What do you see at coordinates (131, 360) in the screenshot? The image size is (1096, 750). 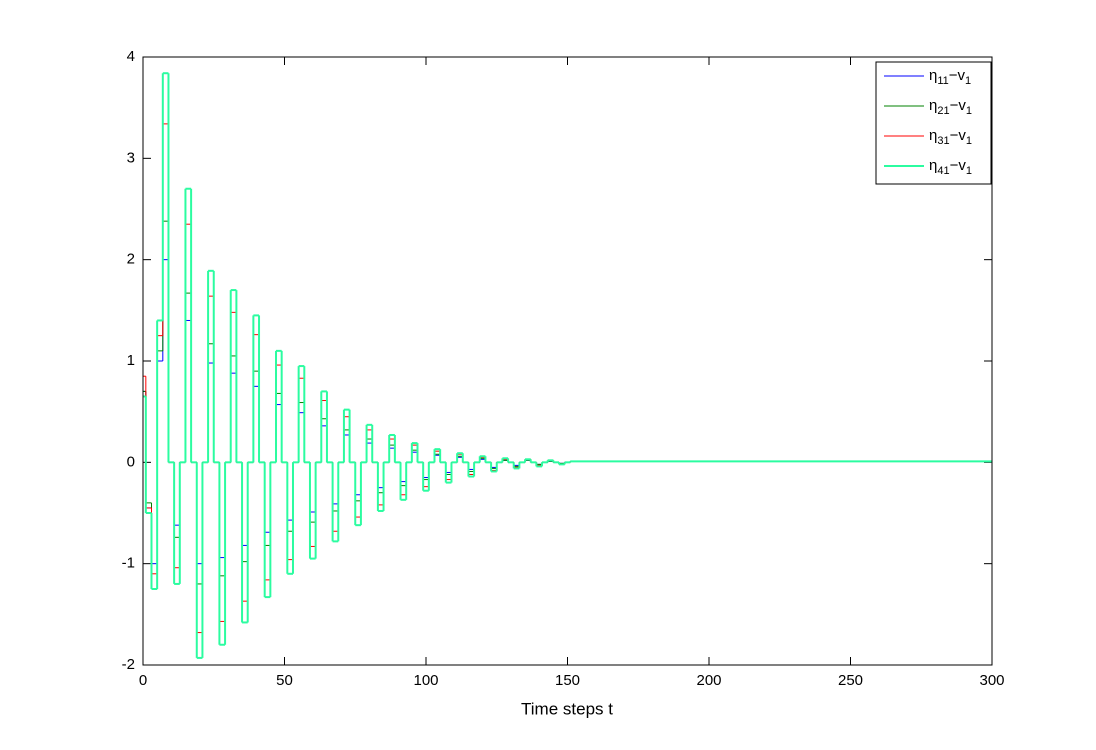 I see `y-tick-label: 1` at bounding box center [131, 360].